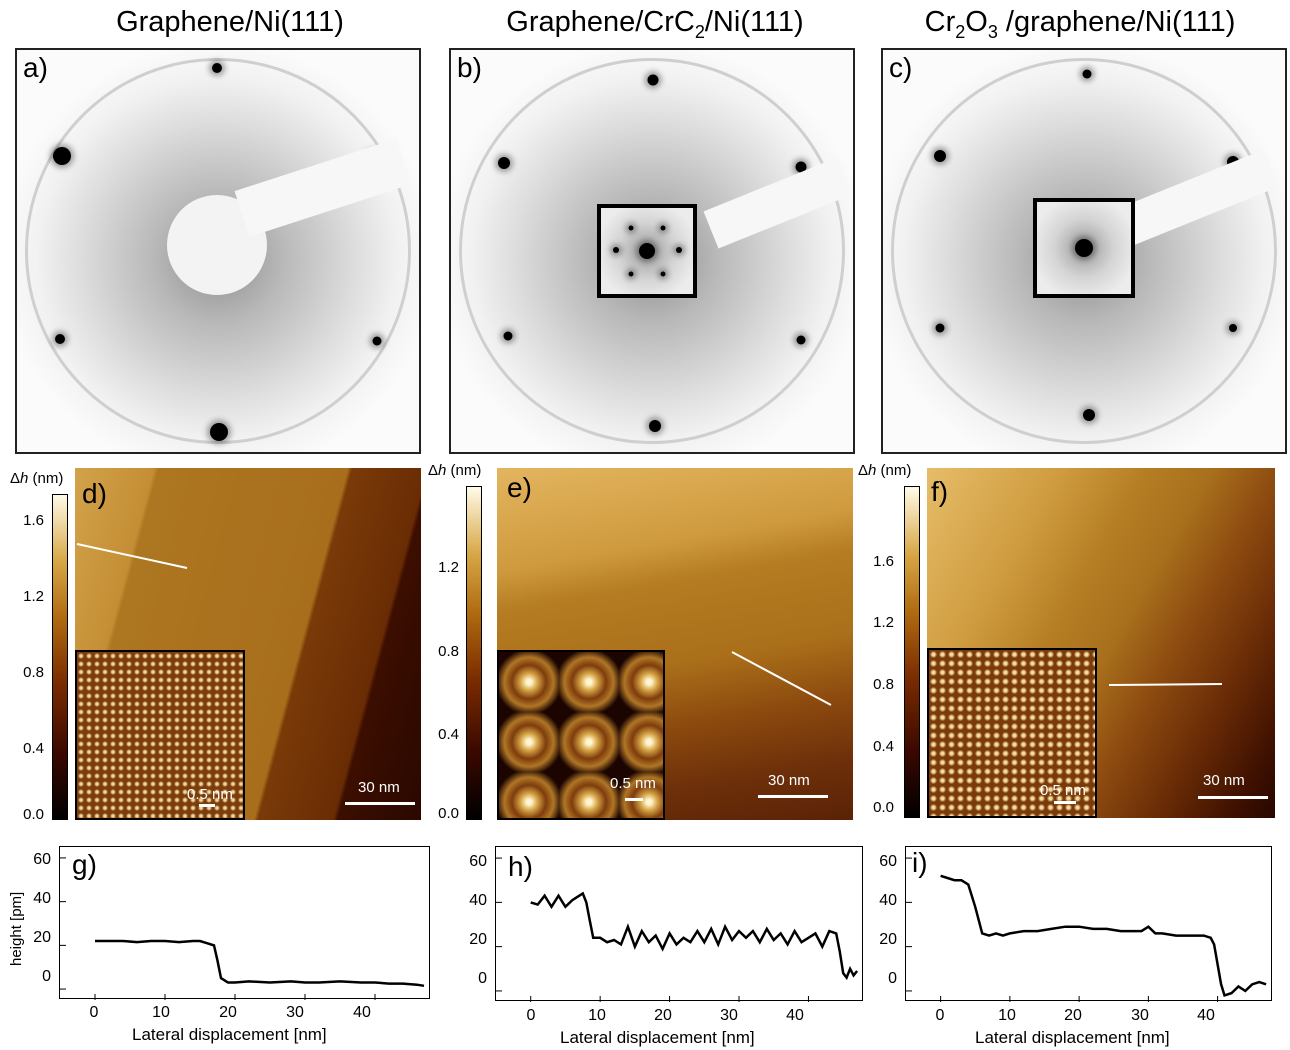 The width and height of the screenshot is (1290, 1050). What do you see at coordinates (912, 652) in the screenshot?
I see `colorbar-f` at bounding box center [912, 652].